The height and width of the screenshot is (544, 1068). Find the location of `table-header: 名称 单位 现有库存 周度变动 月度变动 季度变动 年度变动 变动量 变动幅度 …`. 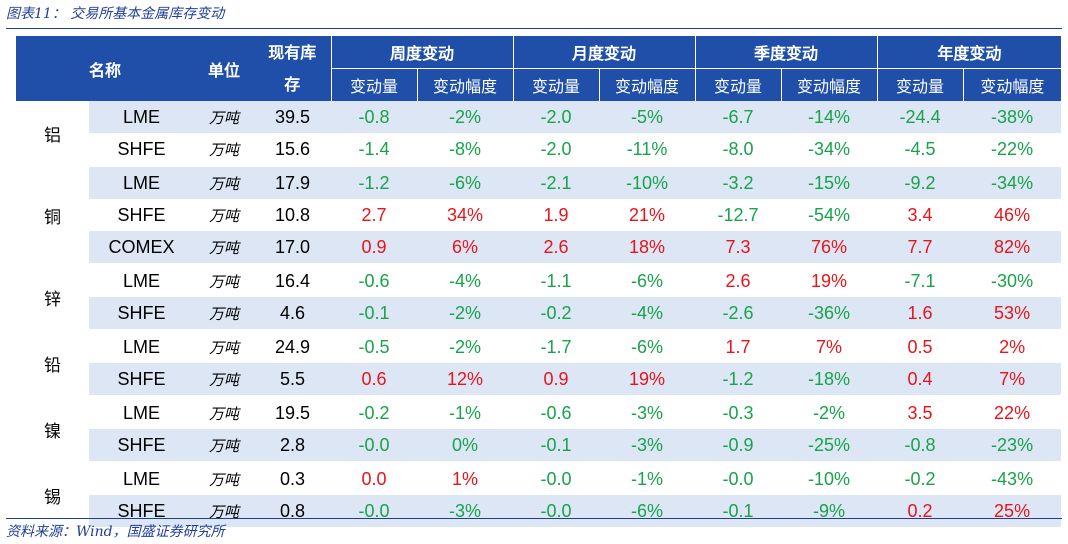

table-header: 名称 单位 现有库存 周度变动 月度变动 季度变动 年度变动 变动量 变动幅度 … is located at coordinates (539, 68).